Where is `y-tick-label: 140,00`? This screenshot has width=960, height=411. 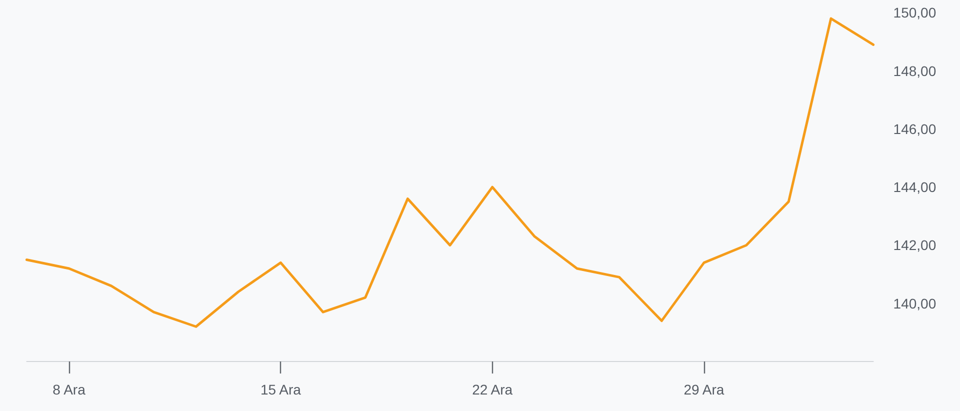
y-tick-label: 140,00 is located at coordinates (914, 303).